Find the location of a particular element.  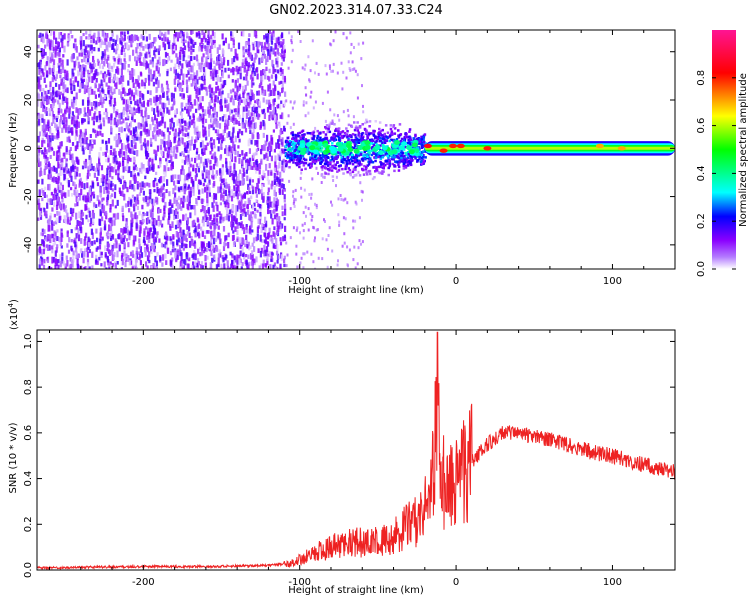

y-tick-label: 0 is located at coordinates (28, 148).